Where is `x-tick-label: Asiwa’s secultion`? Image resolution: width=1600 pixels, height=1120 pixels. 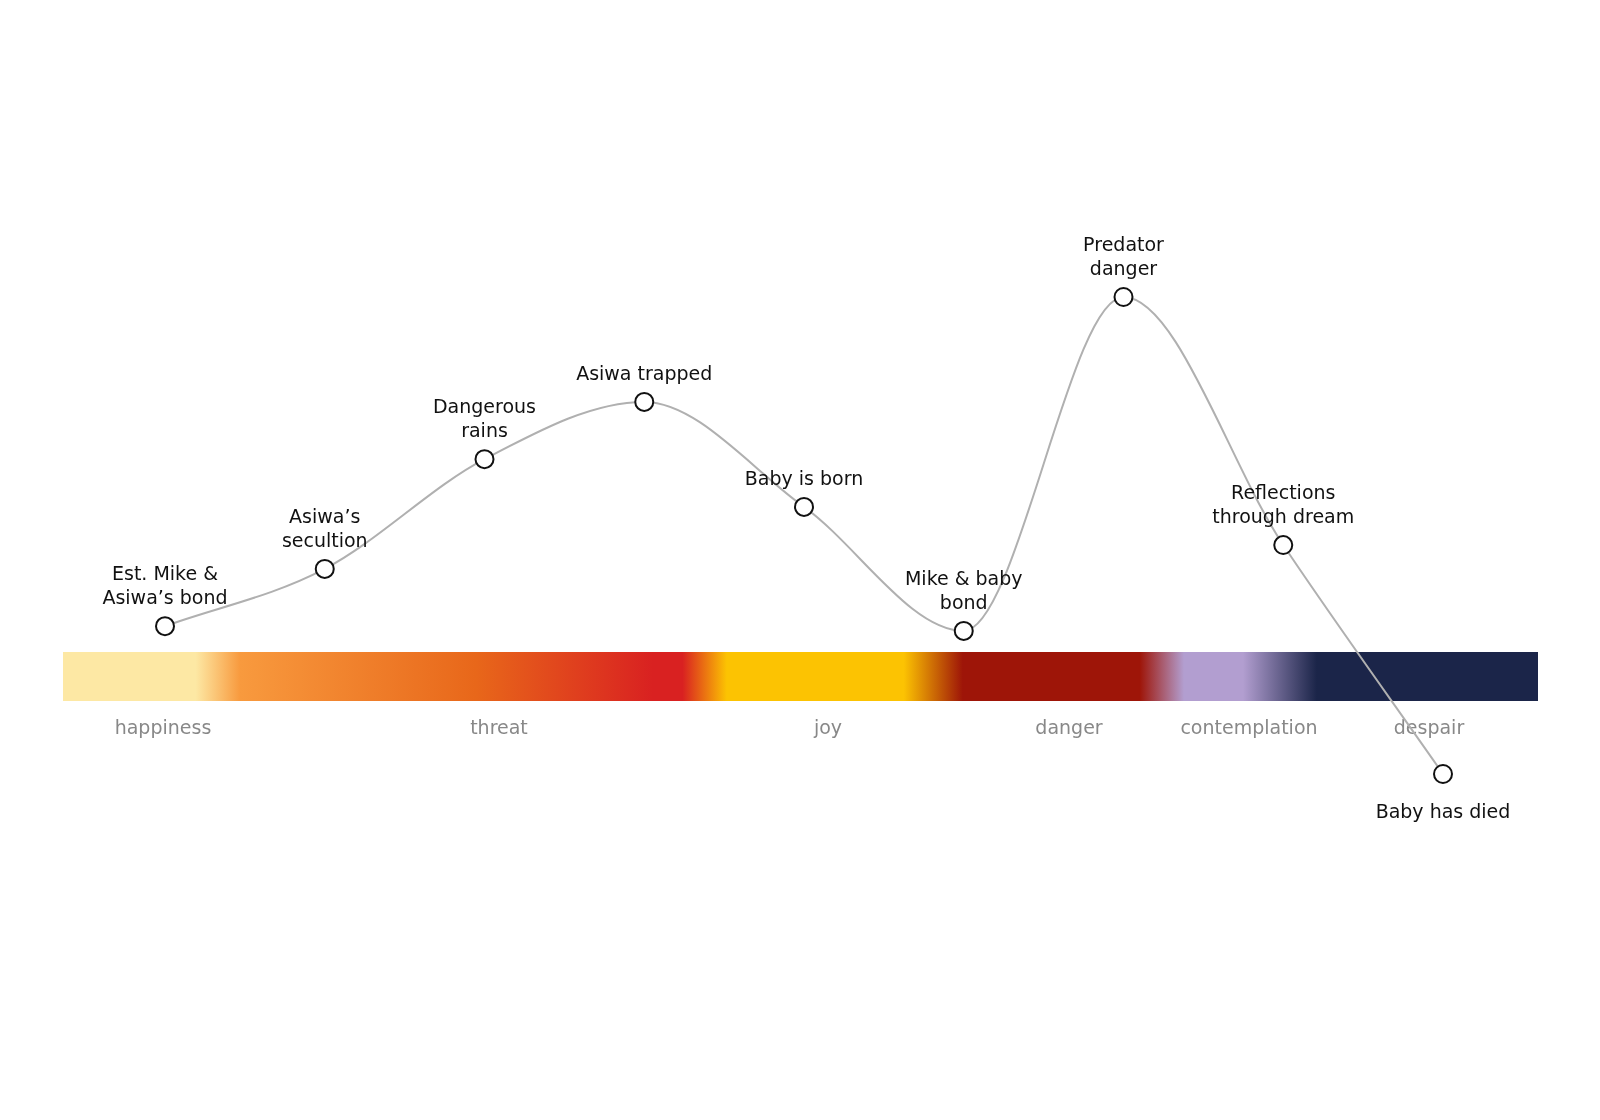 x-tick-label: Asiwa’s secultion is located at coordinates (324, 527).